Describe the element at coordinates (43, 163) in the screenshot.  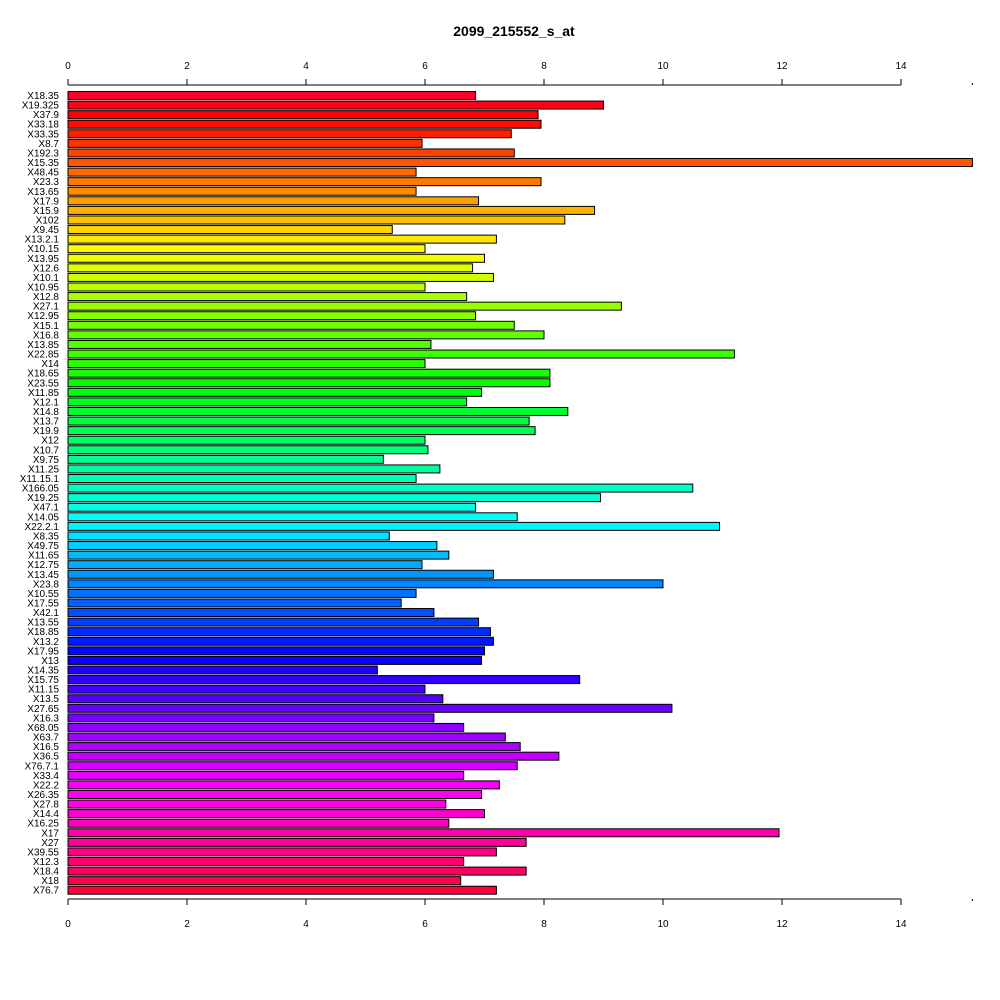
I see `category-label: X15.35` at that location.